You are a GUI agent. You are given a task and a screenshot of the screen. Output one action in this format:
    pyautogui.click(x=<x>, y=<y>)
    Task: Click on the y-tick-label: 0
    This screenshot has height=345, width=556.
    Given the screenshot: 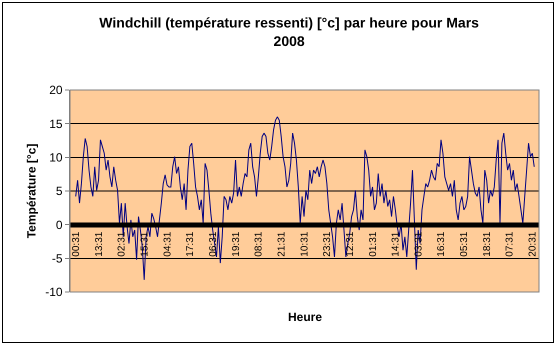 What is the action you would take?
    pyautogui.click(x=59, y=225)
    